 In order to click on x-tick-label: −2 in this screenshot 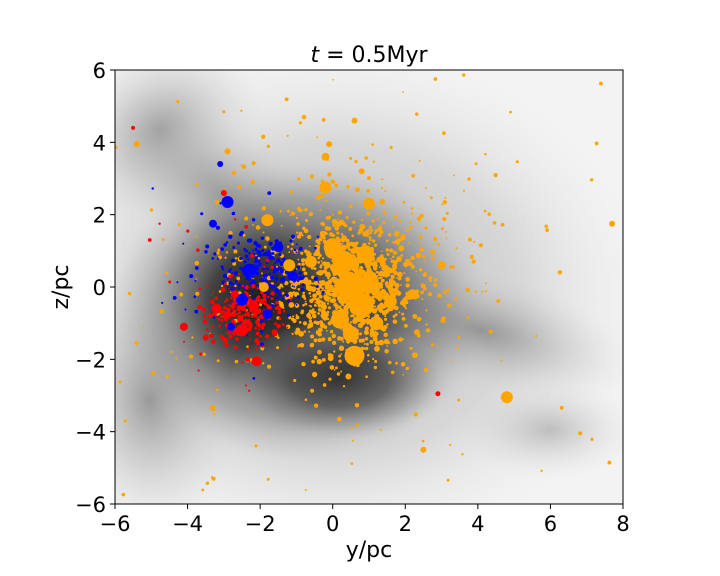, I will do `click(260, 524)`.